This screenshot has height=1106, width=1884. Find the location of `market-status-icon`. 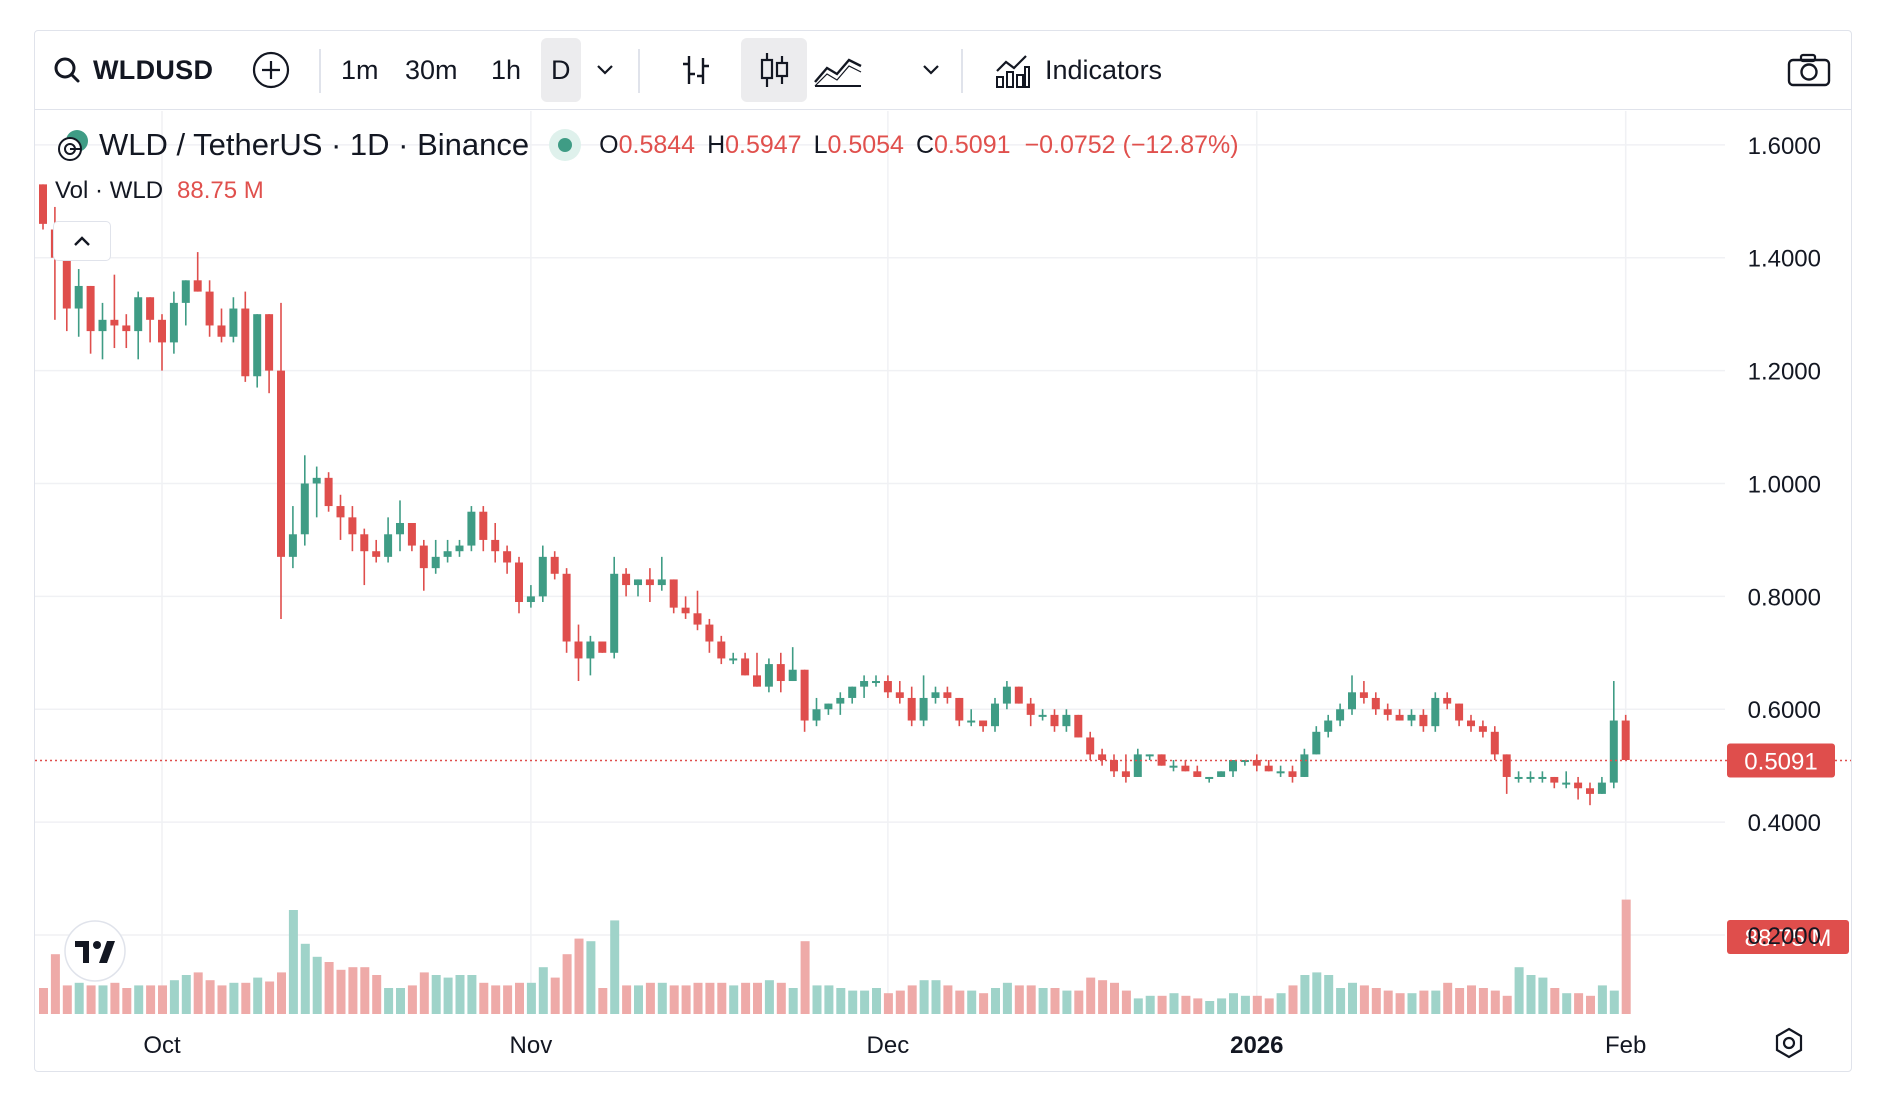

market-status-icon is located at coordinates (565, 145).